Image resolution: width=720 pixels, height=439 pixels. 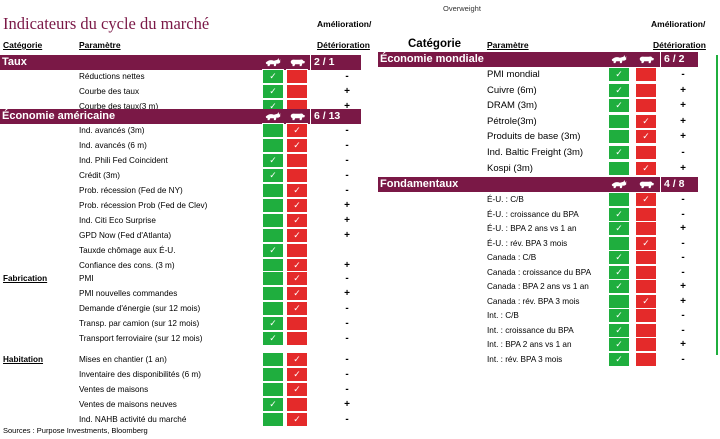 I want to click on left-section-header: Économie américaine 6 / 13, so click(x=180, y=116).